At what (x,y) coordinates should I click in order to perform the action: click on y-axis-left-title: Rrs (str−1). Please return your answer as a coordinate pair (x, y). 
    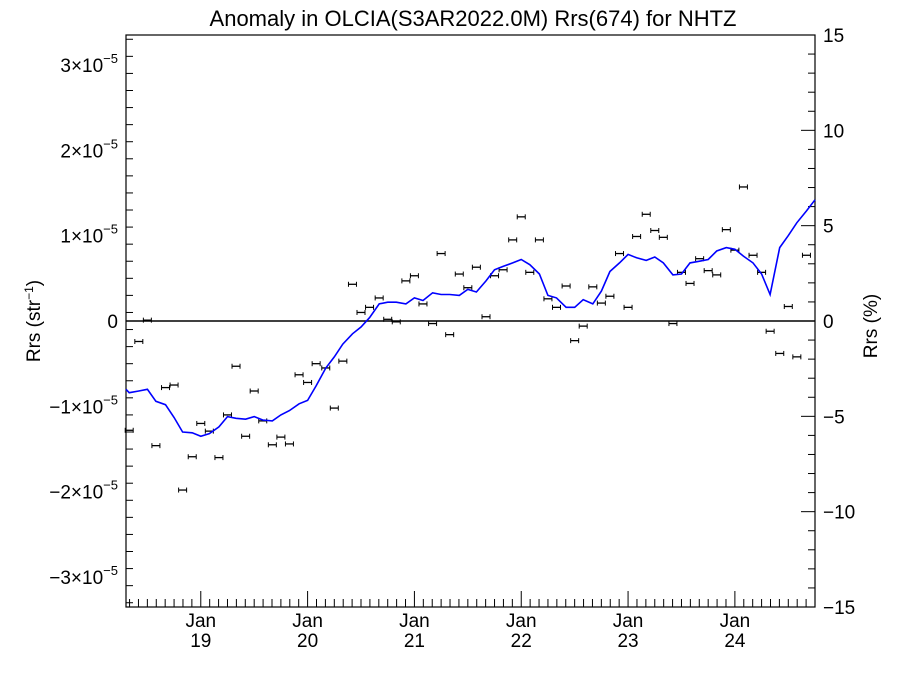
    Looking at the image, I should click on (33, 321).